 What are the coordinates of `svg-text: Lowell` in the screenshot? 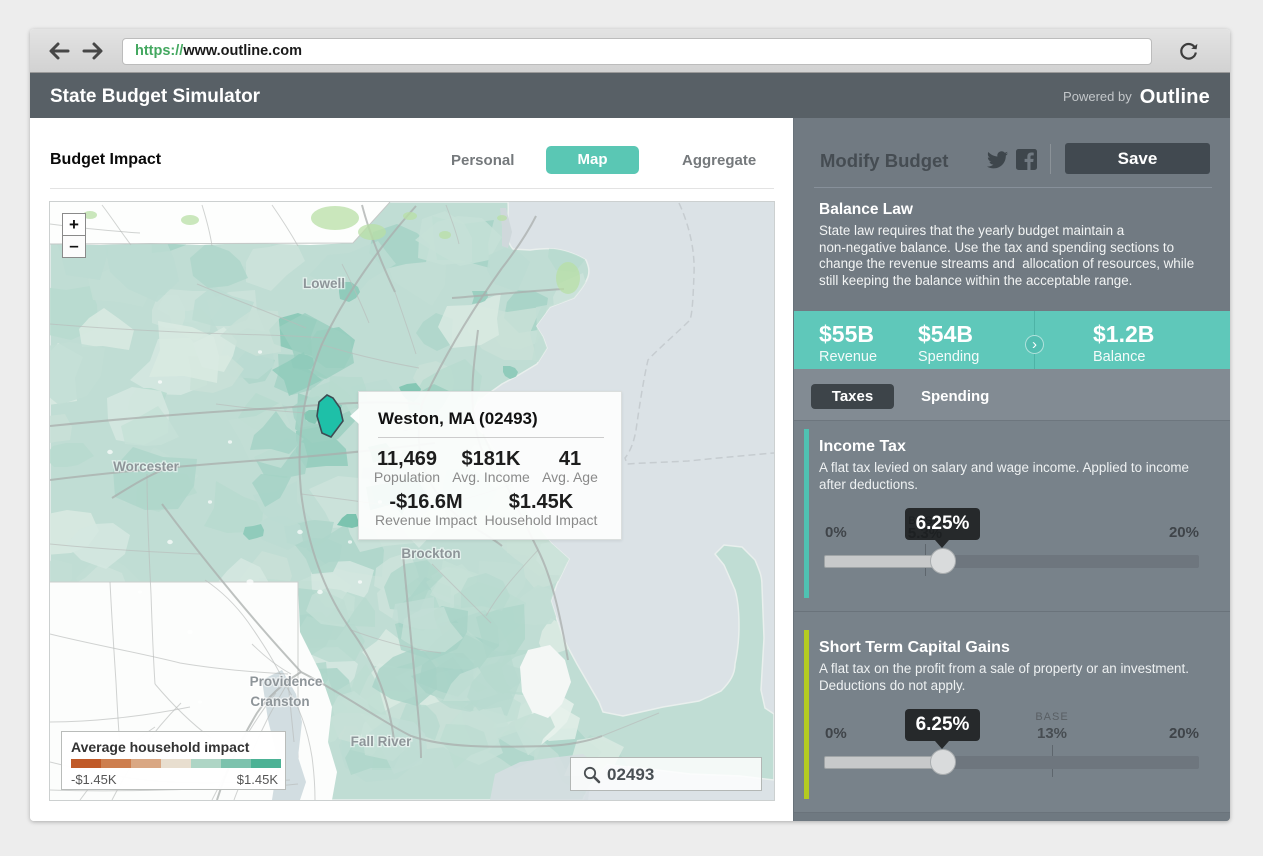 It's located at (324, 283).